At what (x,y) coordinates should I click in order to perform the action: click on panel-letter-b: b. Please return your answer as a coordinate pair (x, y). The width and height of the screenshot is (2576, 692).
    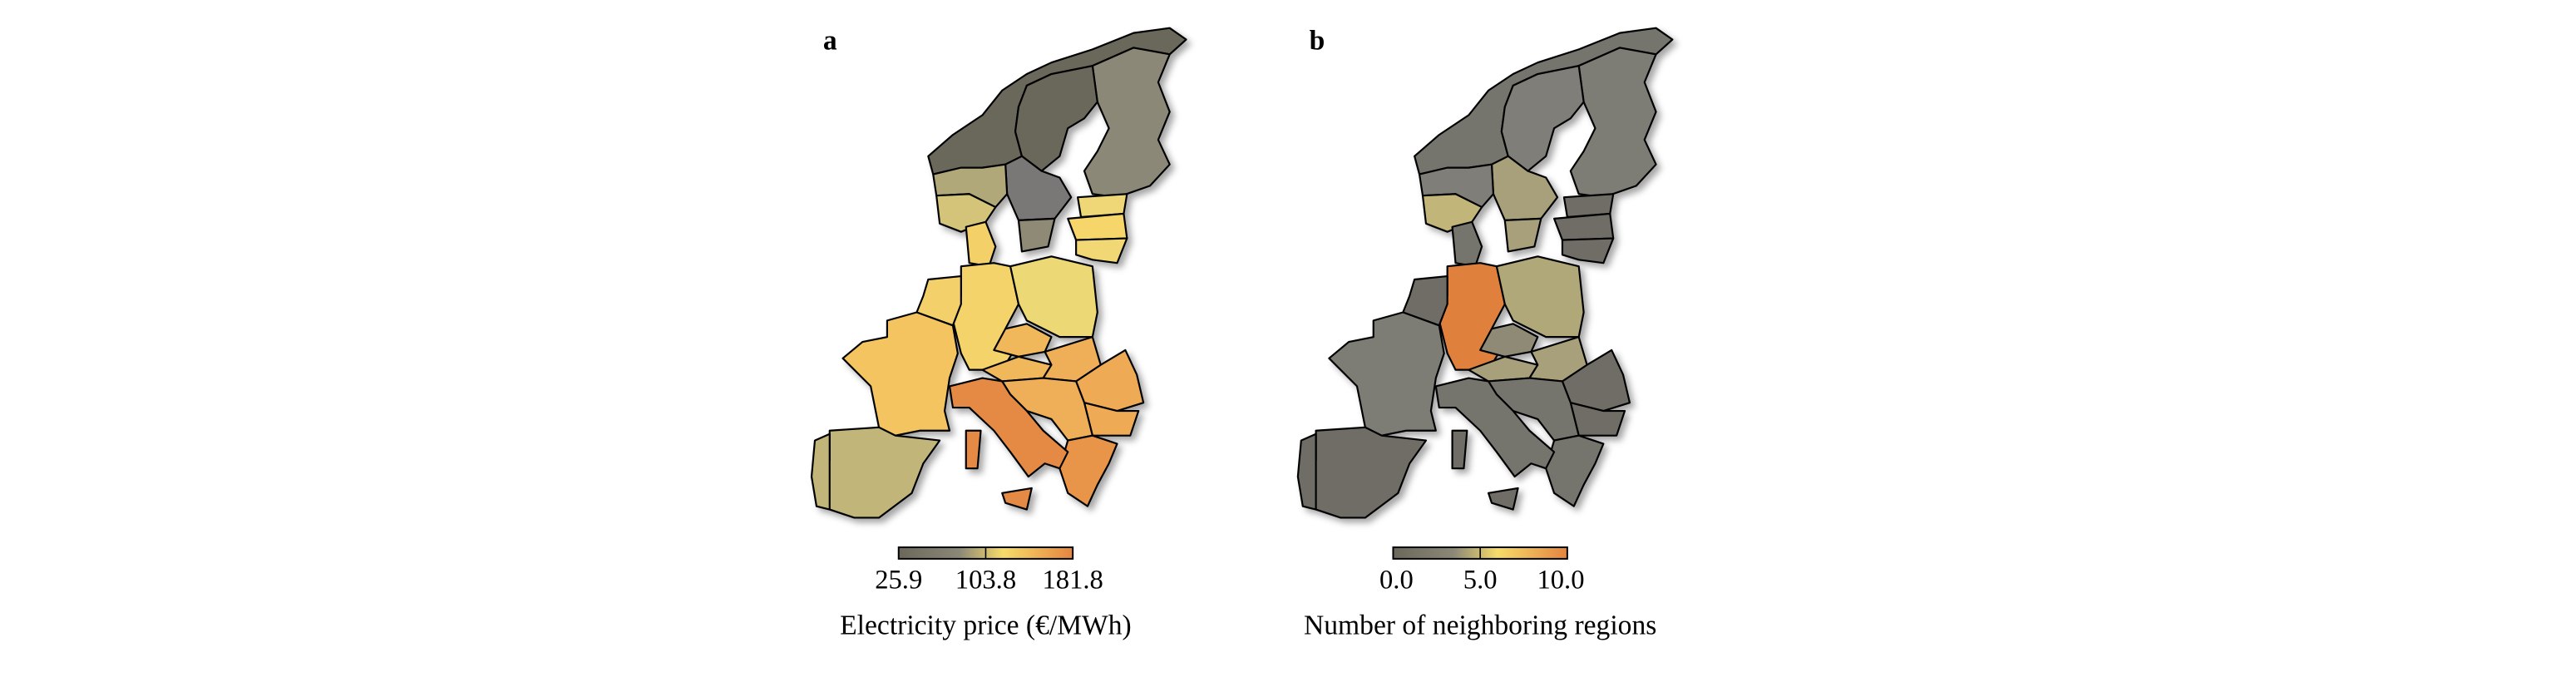
    Looking at the image, I should click on (1317, 40).